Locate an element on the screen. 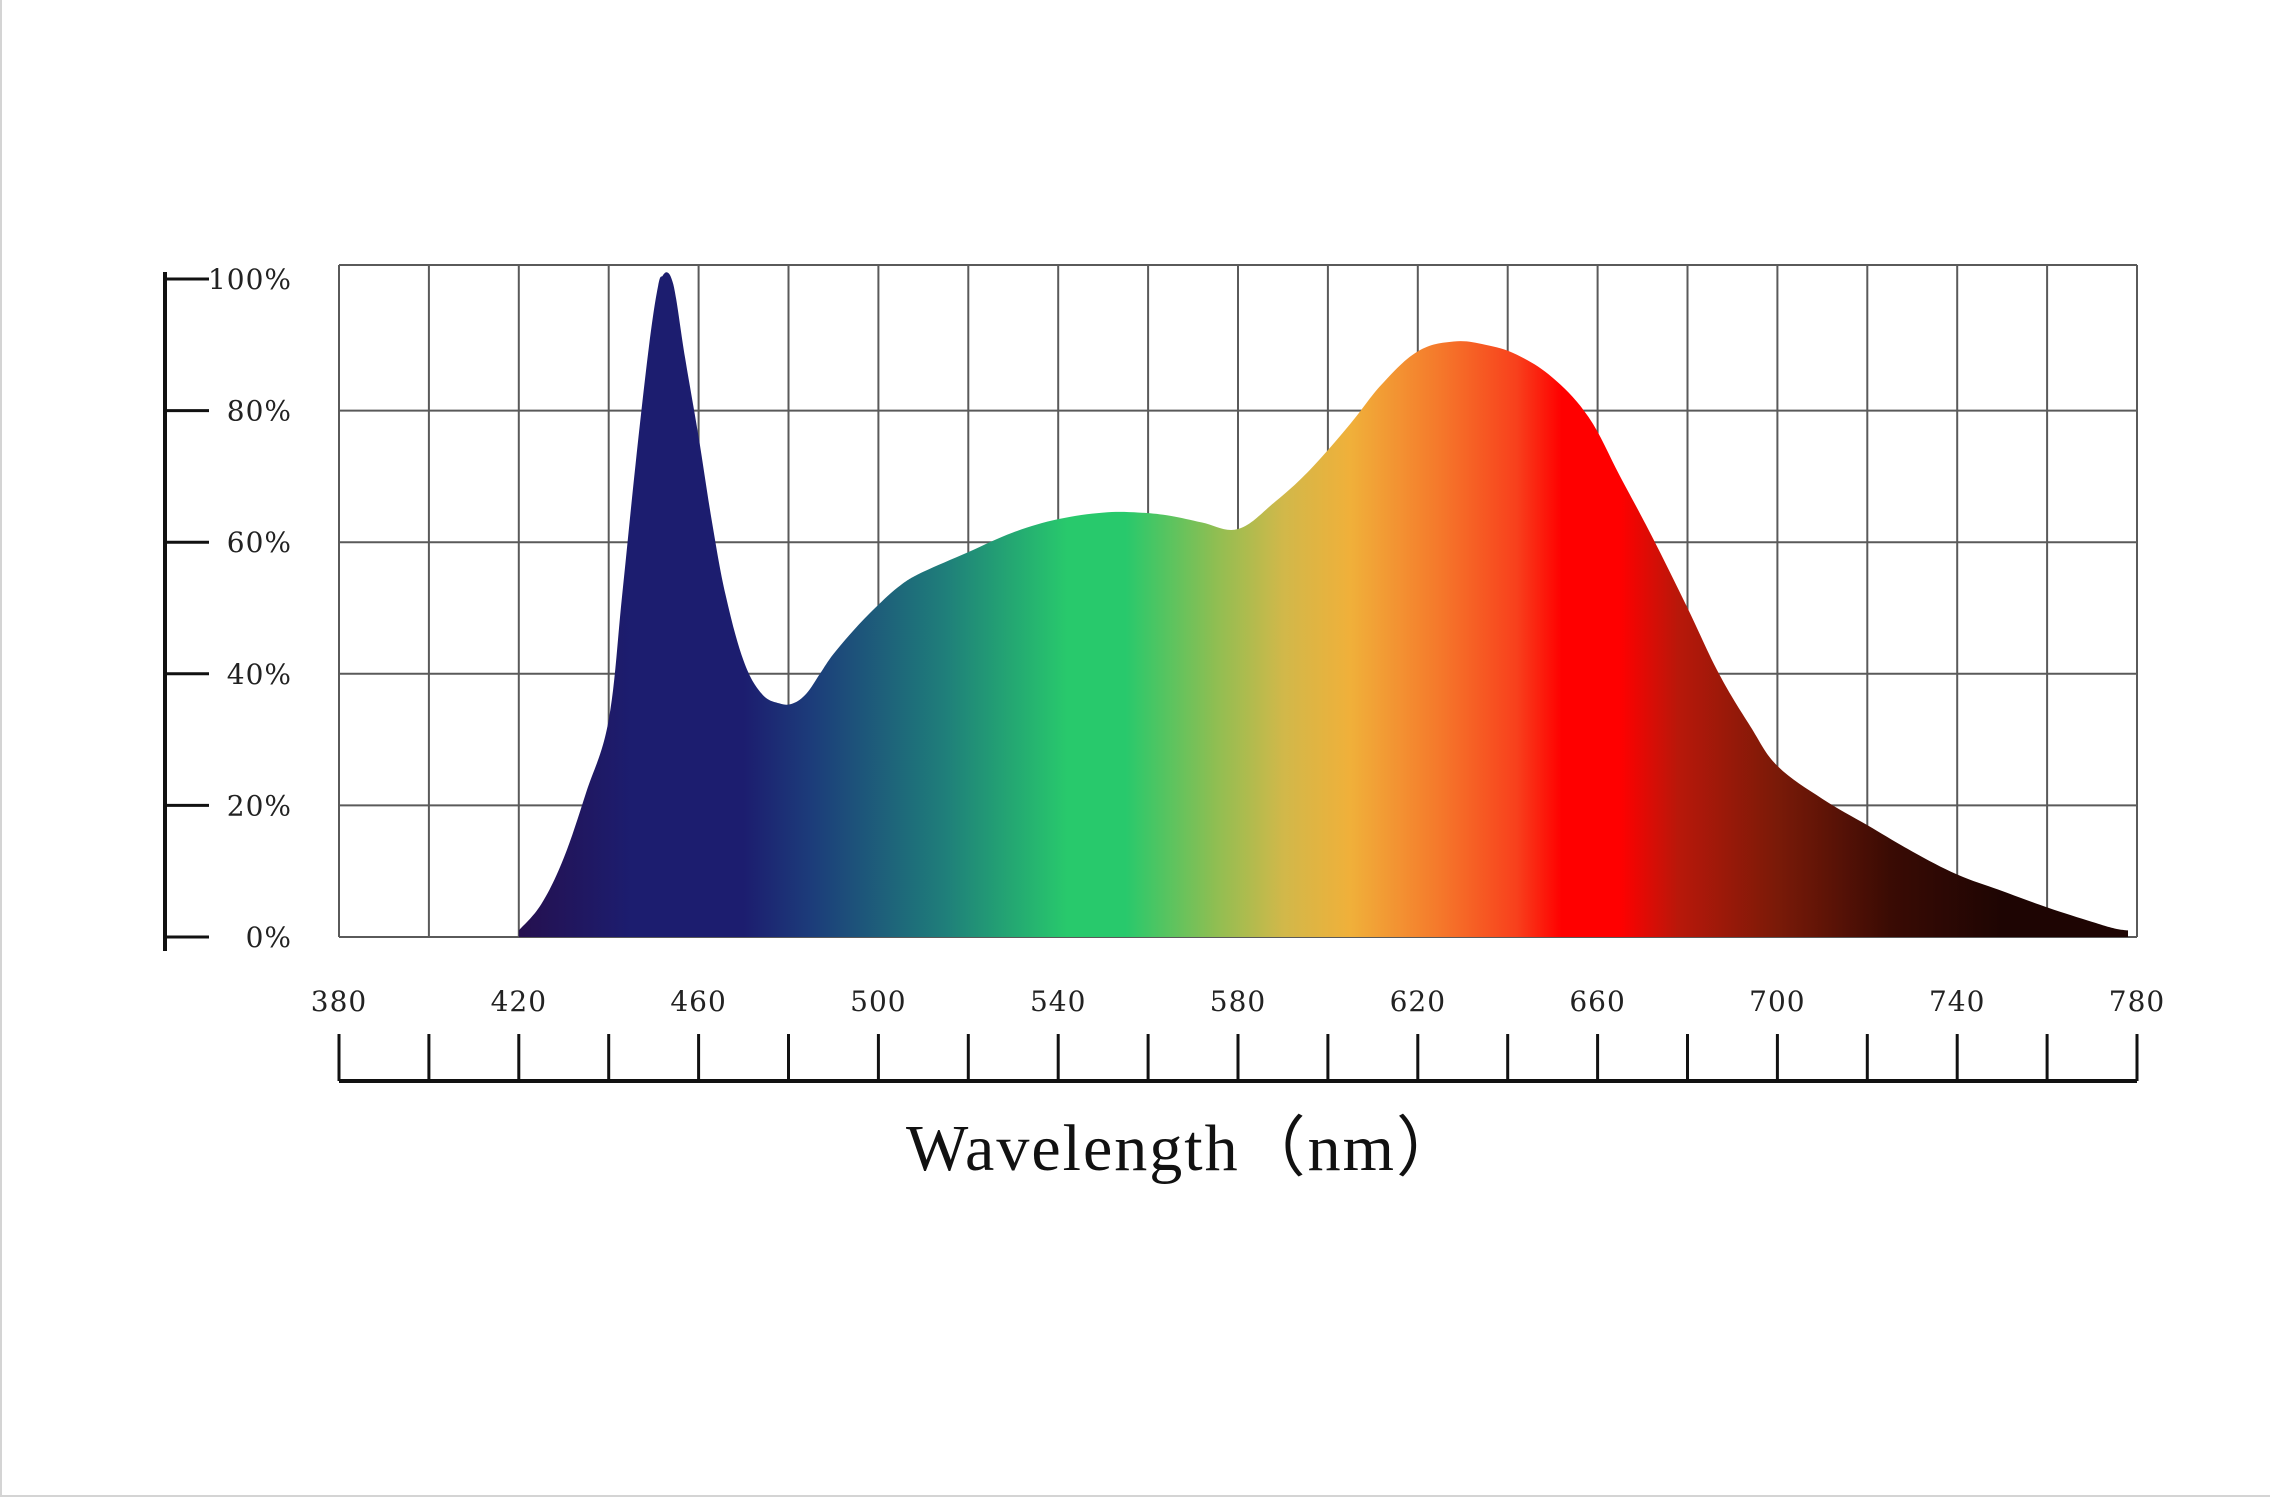 This screenshot has width=2270, height=1497. x-tick-label: 620 is located at coordinates (1418, 1001).